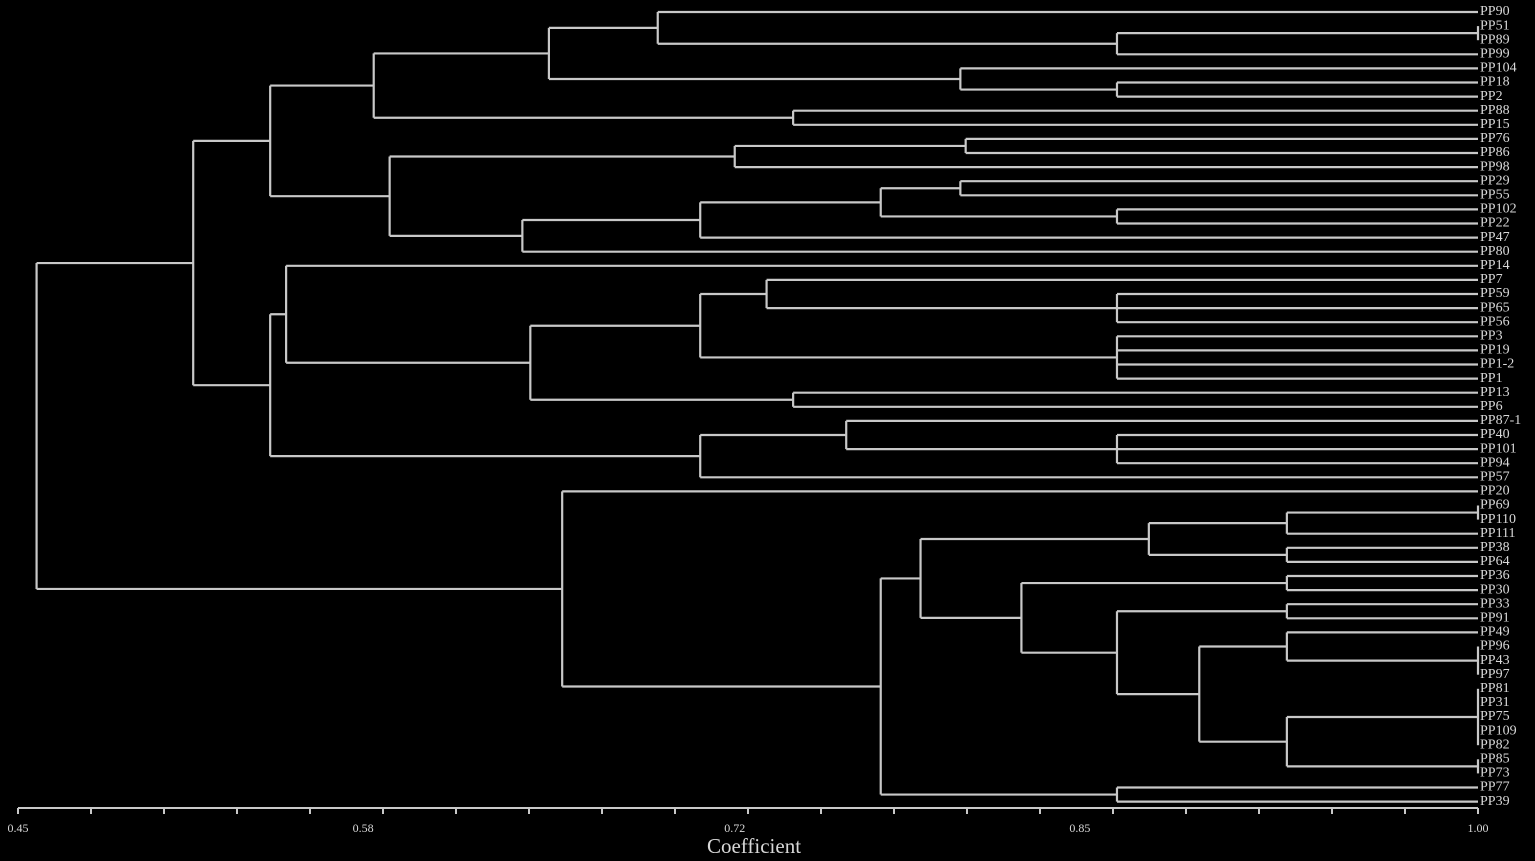 Image resolution: width=1535 pixels, height=861 pixels. Describe the element at coordinates (1495, 82) in the screenshot. I see `leaf-label: PP18` at that location.